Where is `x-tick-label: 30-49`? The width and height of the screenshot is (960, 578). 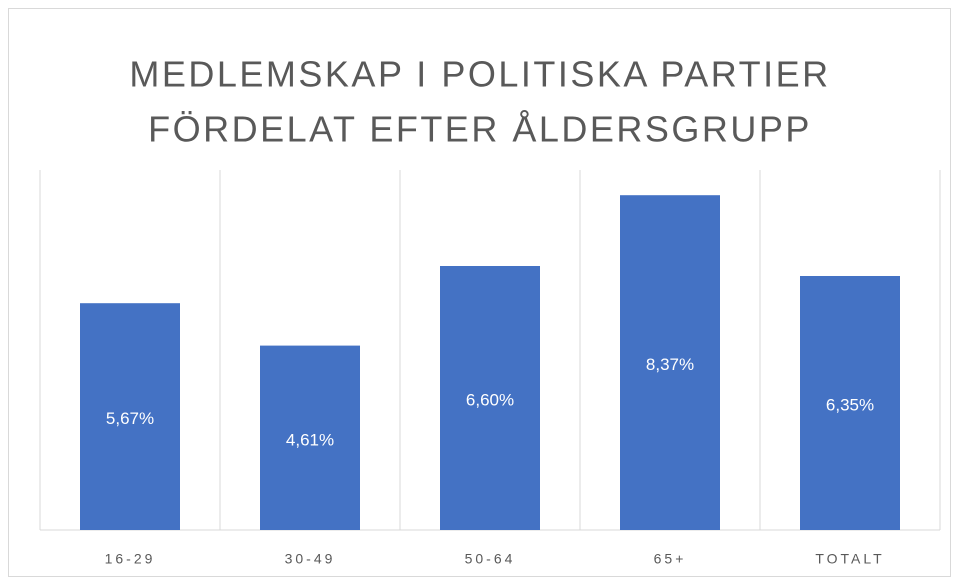 x-tick-label: 30-49 is located at coordinates (310, 559).